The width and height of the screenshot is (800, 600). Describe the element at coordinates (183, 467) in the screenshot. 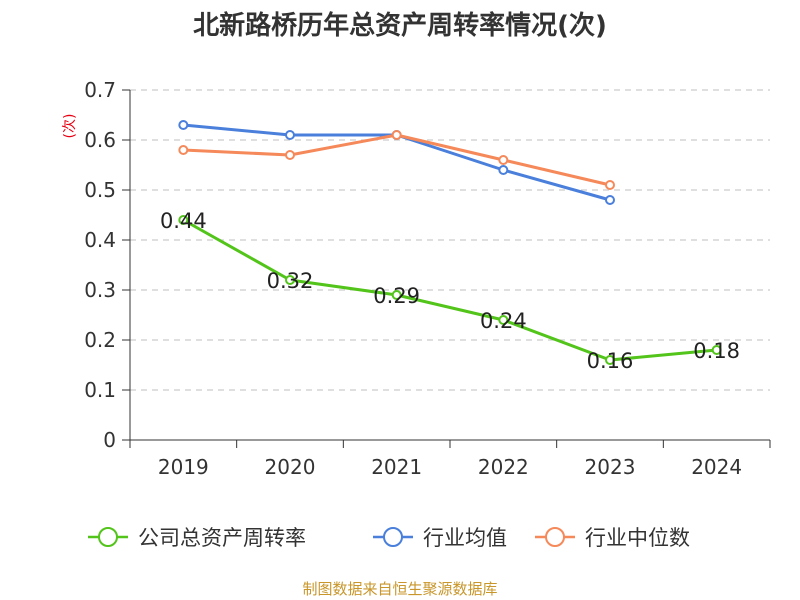

I see `x-tick-label: 2019` at that location.